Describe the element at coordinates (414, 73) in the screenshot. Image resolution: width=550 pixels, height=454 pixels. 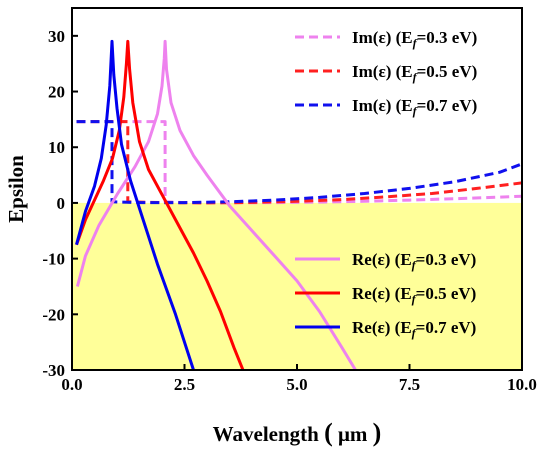
I see `legend-label-im_05: Im(ε) (Ef=0.5 eV)` at that location.